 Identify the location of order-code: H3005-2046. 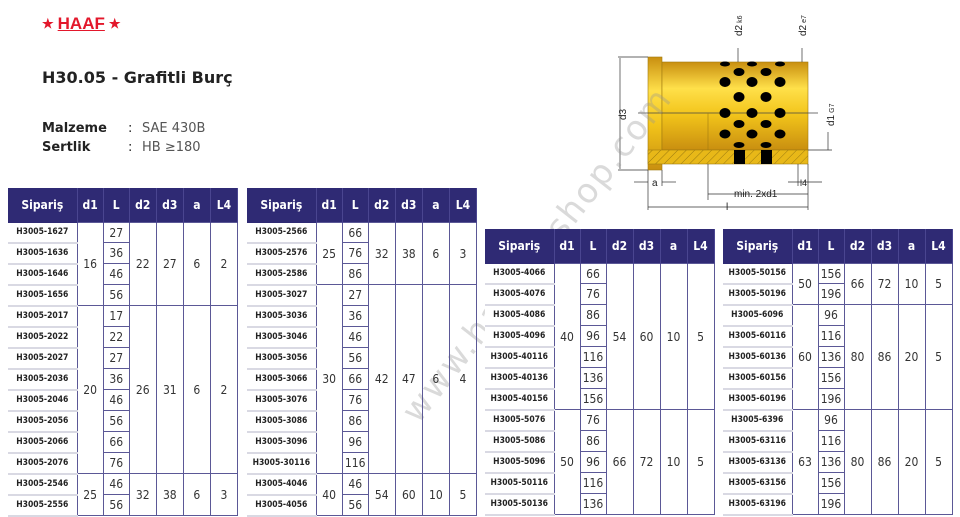
(43, 400).